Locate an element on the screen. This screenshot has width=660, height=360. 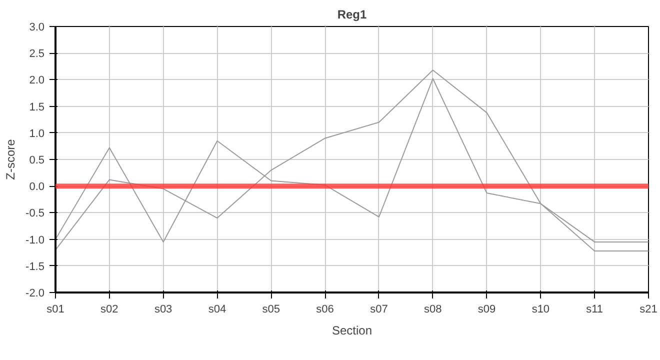
y-tick-label: 3.0 is located at coordinates (37, 28).